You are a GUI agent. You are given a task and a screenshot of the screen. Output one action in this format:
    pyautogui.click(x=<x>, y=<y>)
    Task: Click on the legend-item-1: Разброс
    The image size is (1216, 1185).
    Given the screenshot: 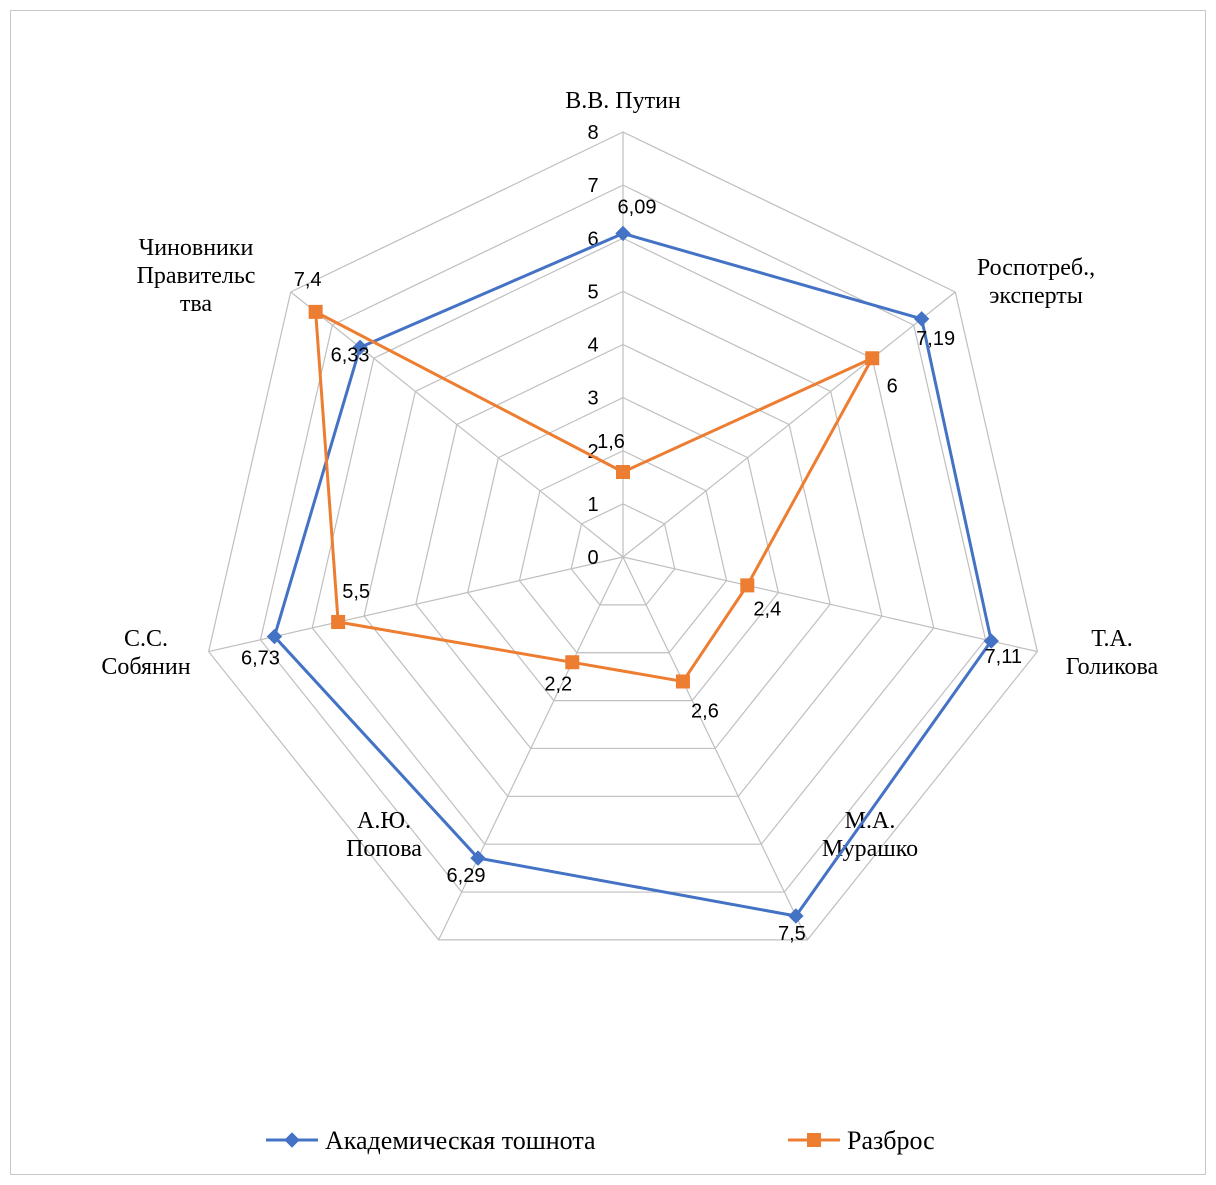 What is the action you would take?
    pyautogui.click(x=861, y=1140)
    